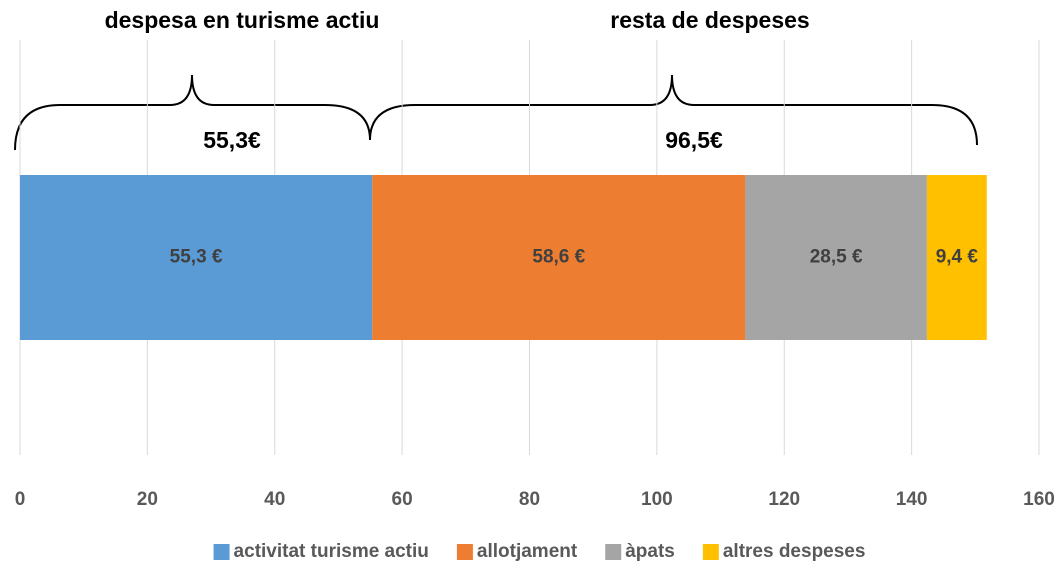 The height and width of the screenshot is (572, 1061). I want to click on annotation: resta de despeses, so click(709, 20).